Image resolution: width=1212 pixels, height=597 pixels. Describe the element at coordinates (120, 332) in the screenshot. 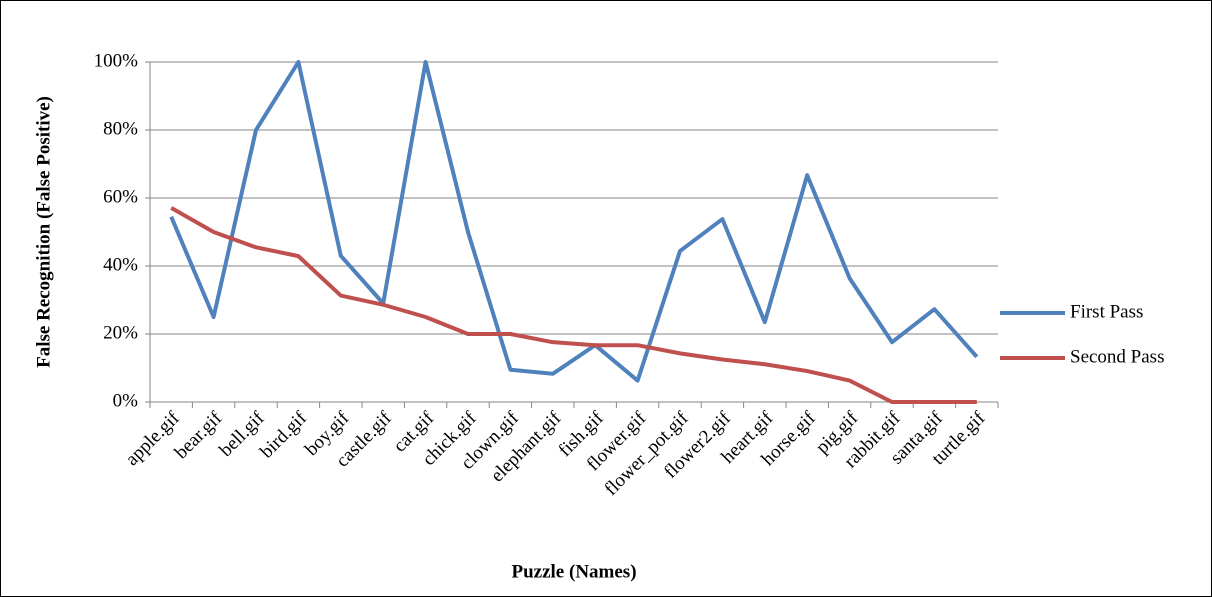

I see `y-tick-label: 20%` at that location.